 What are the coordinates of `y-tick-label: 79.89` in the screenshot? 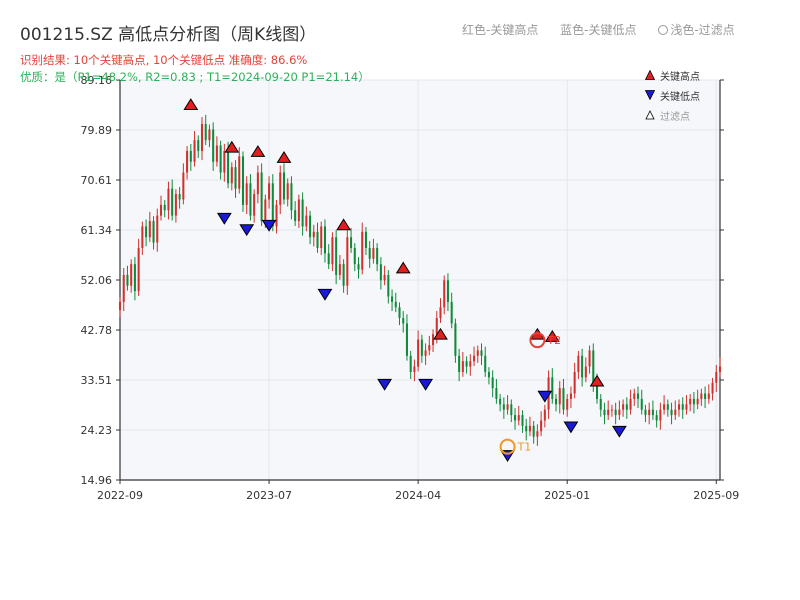 It's located at (97, 130).